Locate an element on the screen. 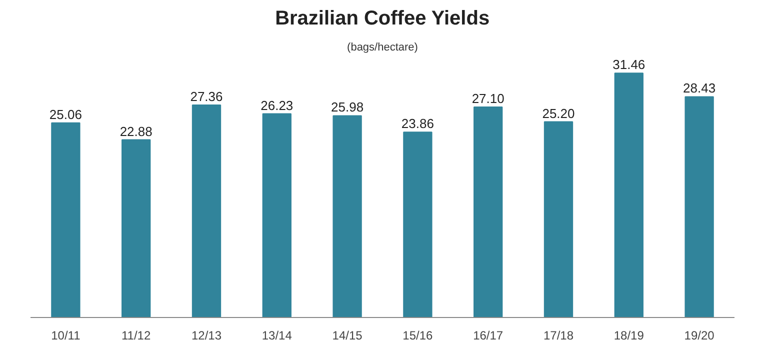 This screenshot has height=345, width=764. data-label: 25.06 is located at coordinates (65, 114).